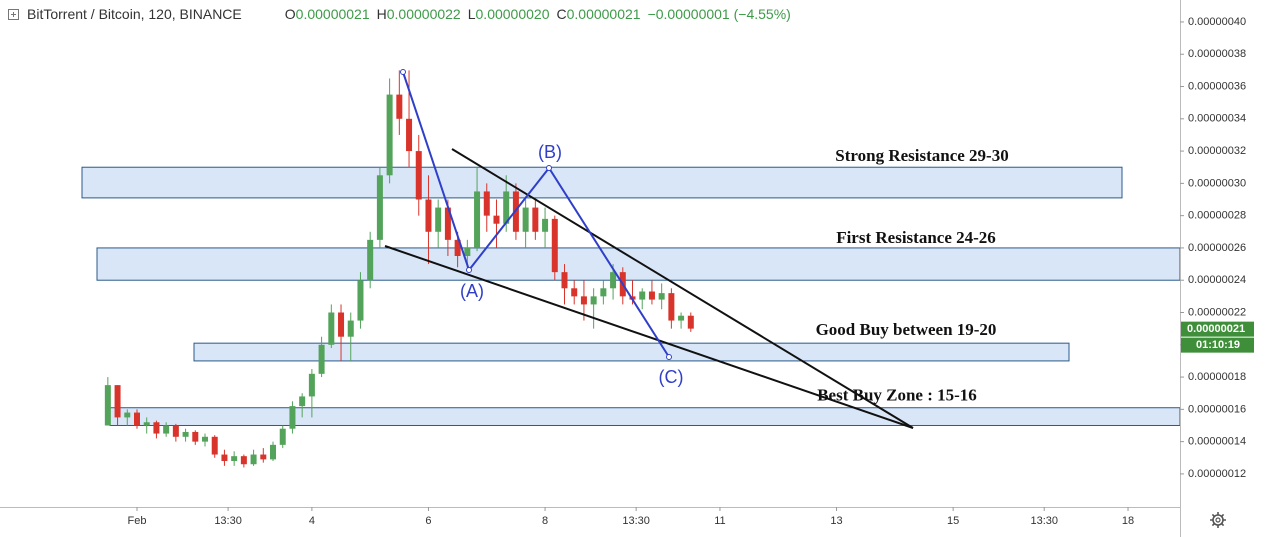 Image resolution: width=1266 pixels, height=537 pixels. I want to click on y-tick-label: 0.00000036, so click(1217, 86).